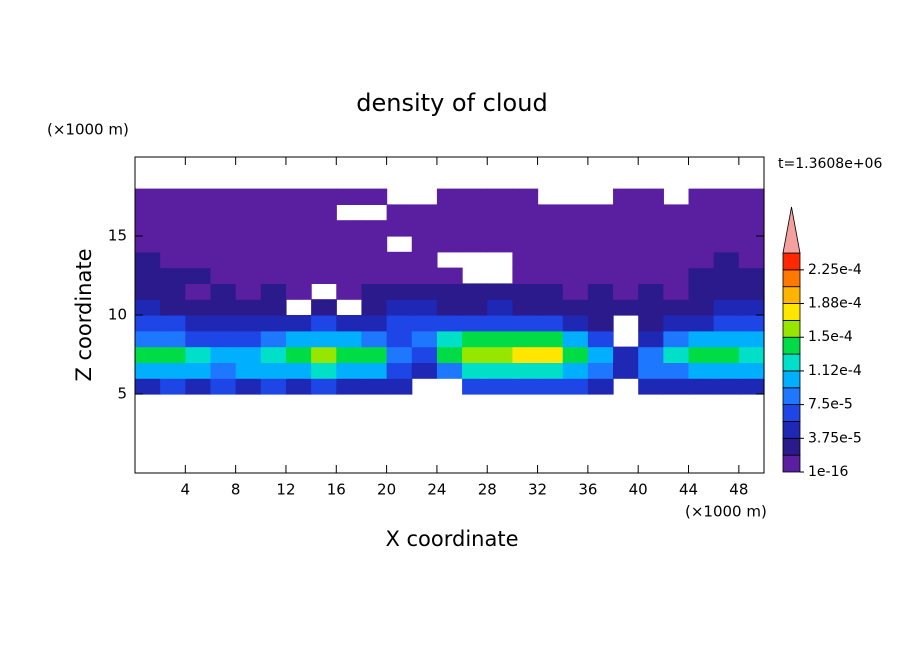  I want to click on x-tick-label: 20, so click(386, 490).